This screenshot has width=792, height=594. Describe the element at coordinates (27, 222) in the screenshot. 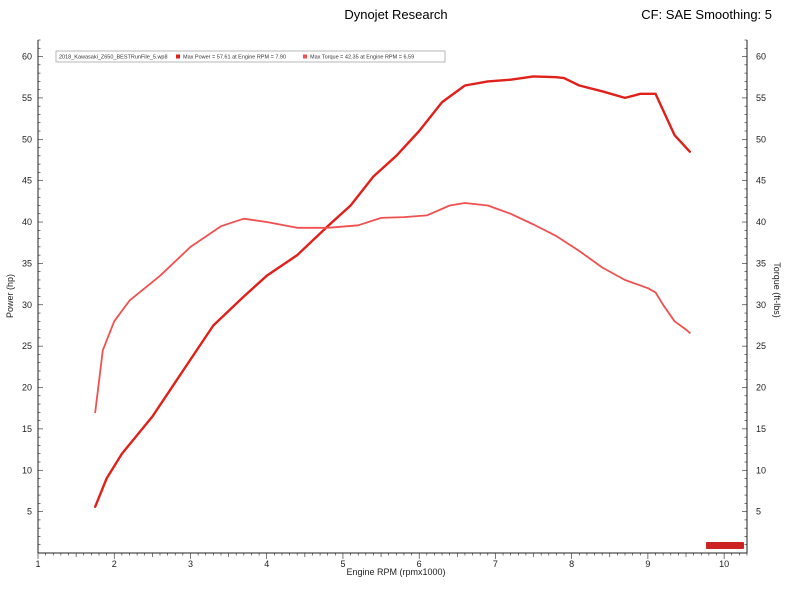

I see `y-left-tick-label: 40` at that location.